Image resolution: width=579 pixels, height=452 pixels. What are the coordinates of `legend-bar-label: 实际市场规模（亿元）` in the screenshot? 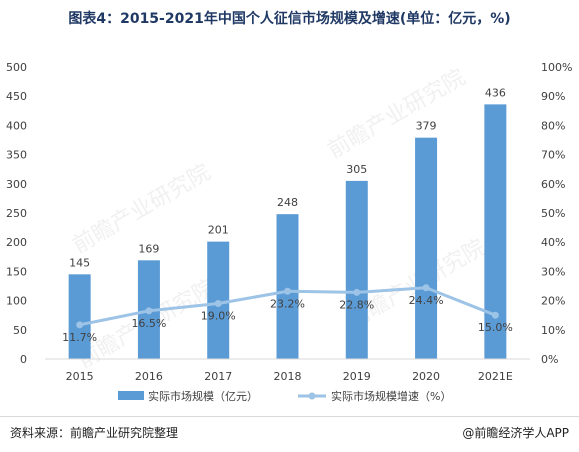 It's located at (203, 396).